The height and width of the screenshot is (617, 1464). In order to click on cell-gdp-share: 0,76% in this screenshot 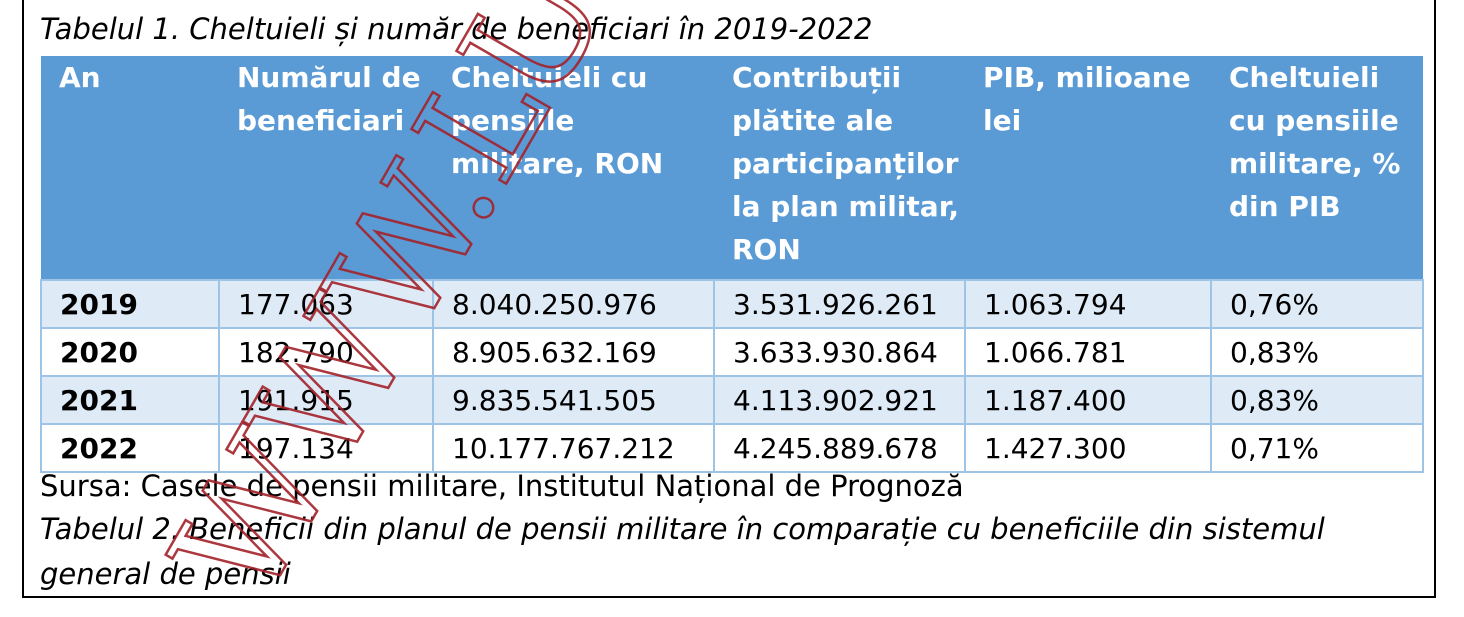, I will do `click(1317, 304)`.